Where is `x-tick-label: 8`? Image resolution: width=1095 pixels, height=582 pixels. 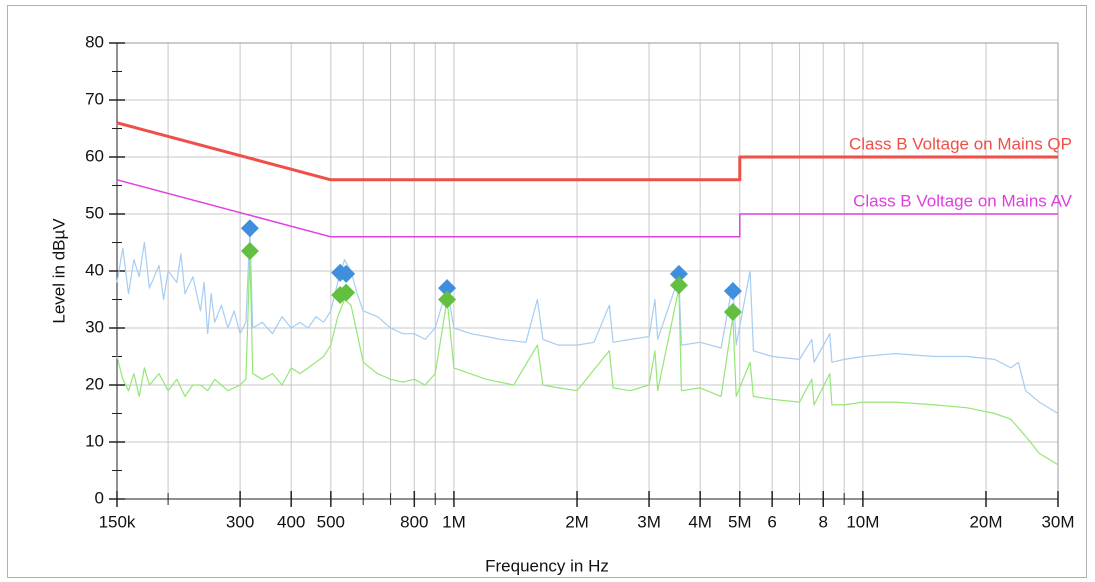
x-tick-label: 8 is located at coordinates (823, 521).